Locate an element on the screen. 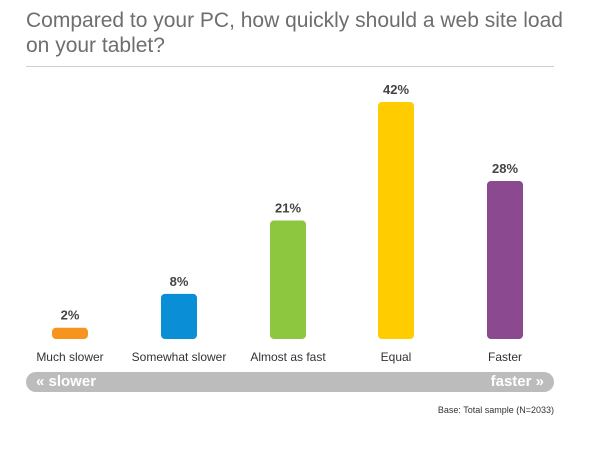 The image size is (595, 449). scale-faster-label: faster » is located at coordinates (517, 381).